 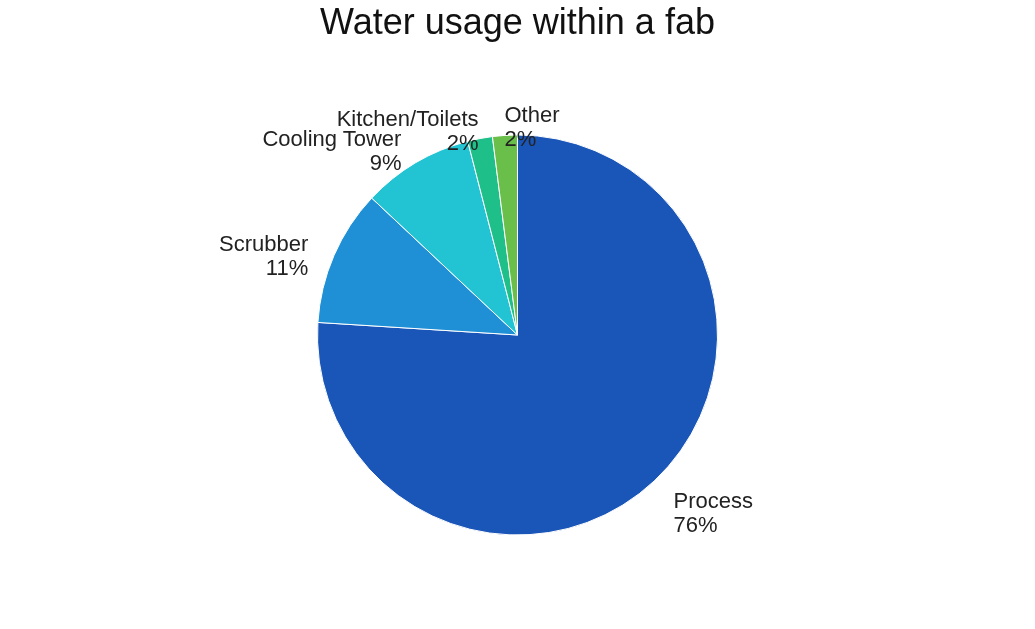 I want to click on chart-title: Water usage within a fab, so click(x=517, y=21).